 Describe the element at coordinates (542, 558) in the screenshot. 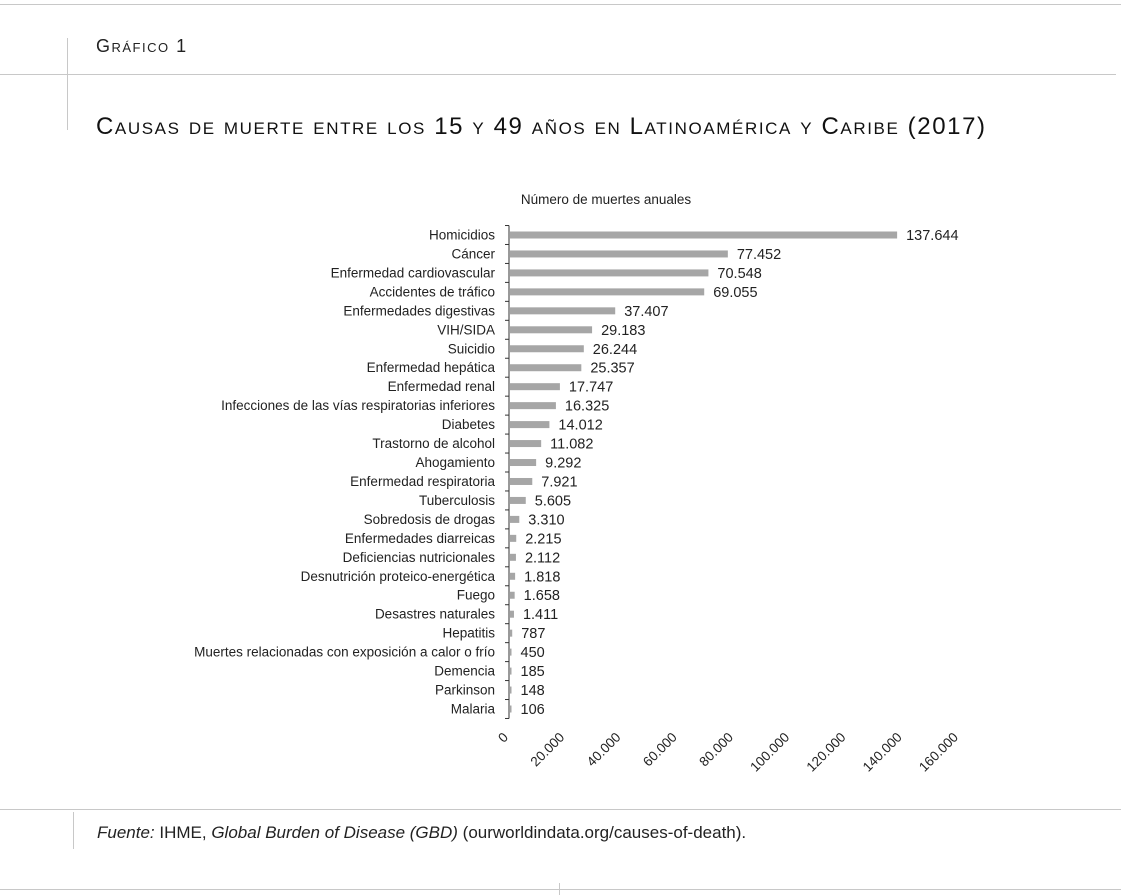

I see `value-label: 2.112` at that location.